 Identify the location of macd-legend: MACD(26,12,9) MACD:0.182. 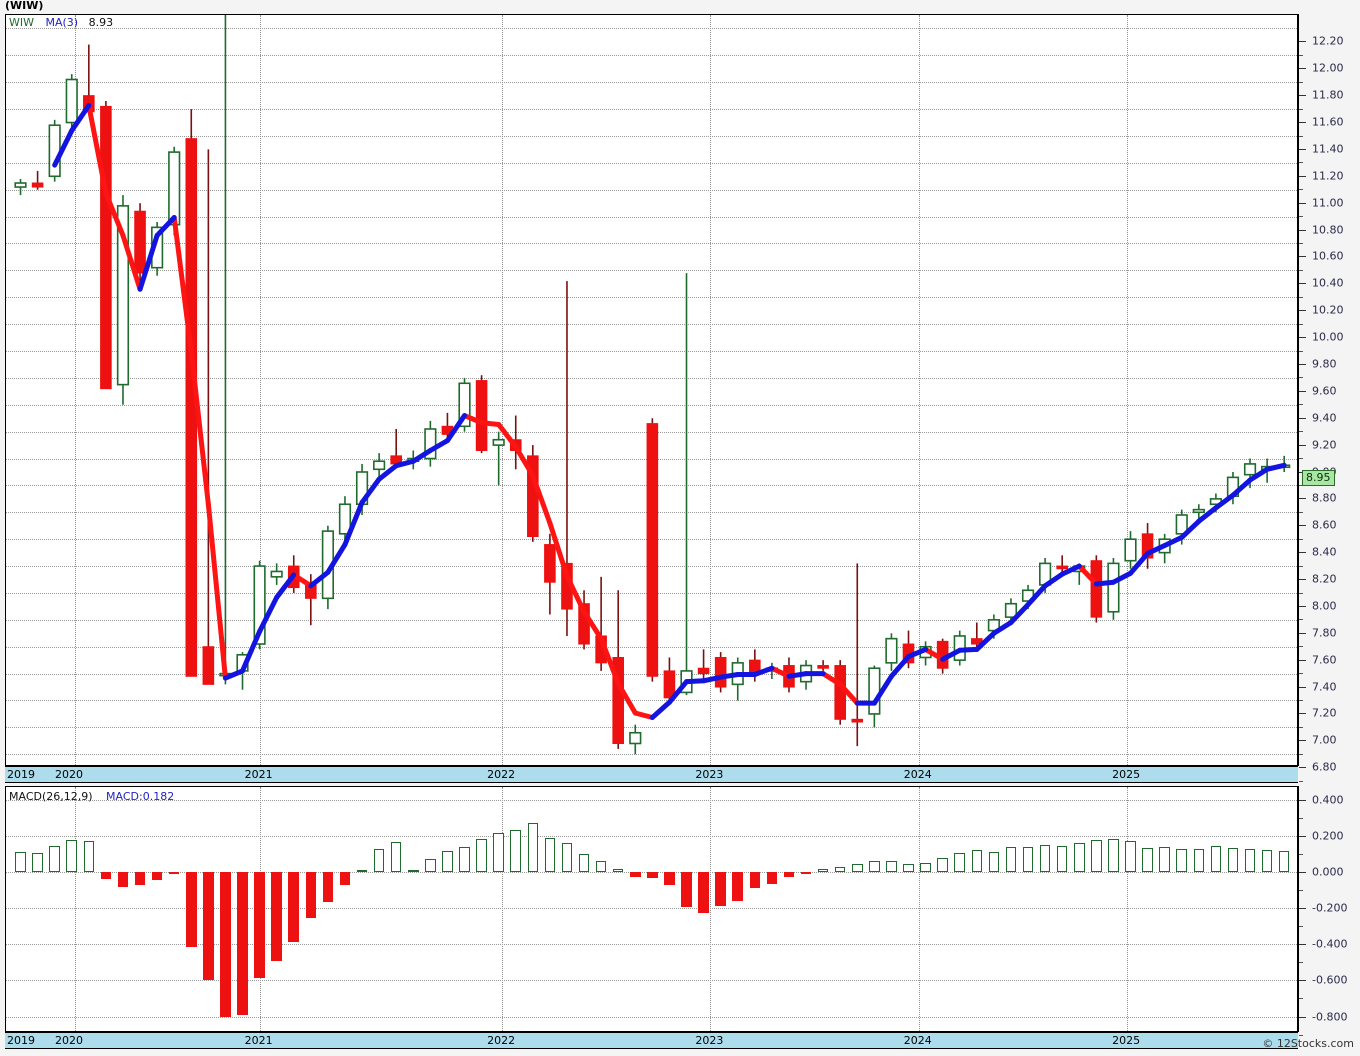
(91, 796).